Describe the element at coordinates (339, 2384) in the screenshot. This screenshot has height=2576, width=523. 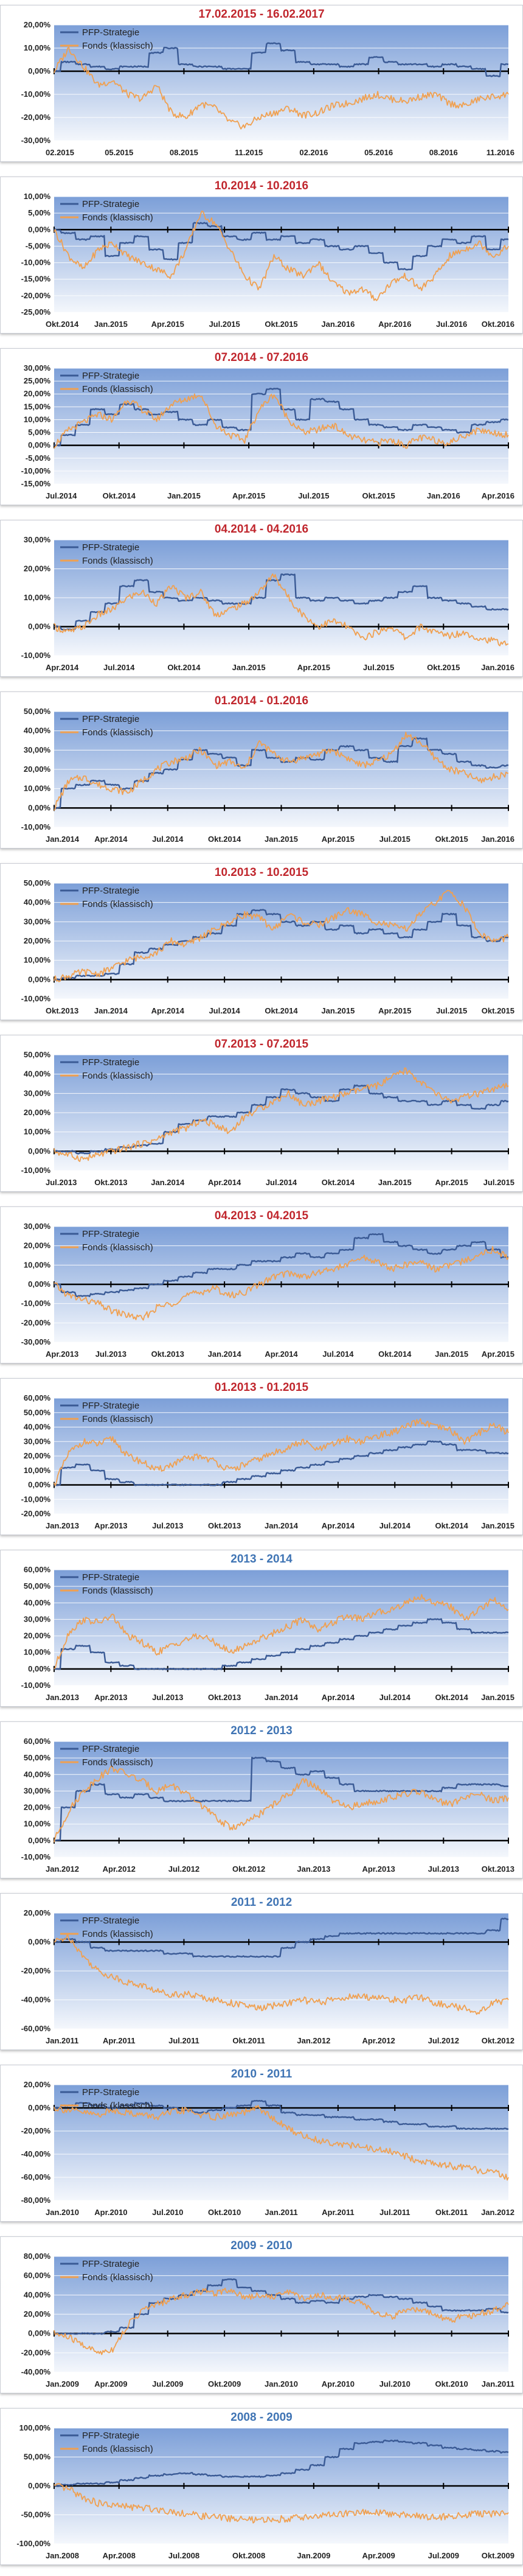
I see `x-tick-label: Apr.2010` at that location.